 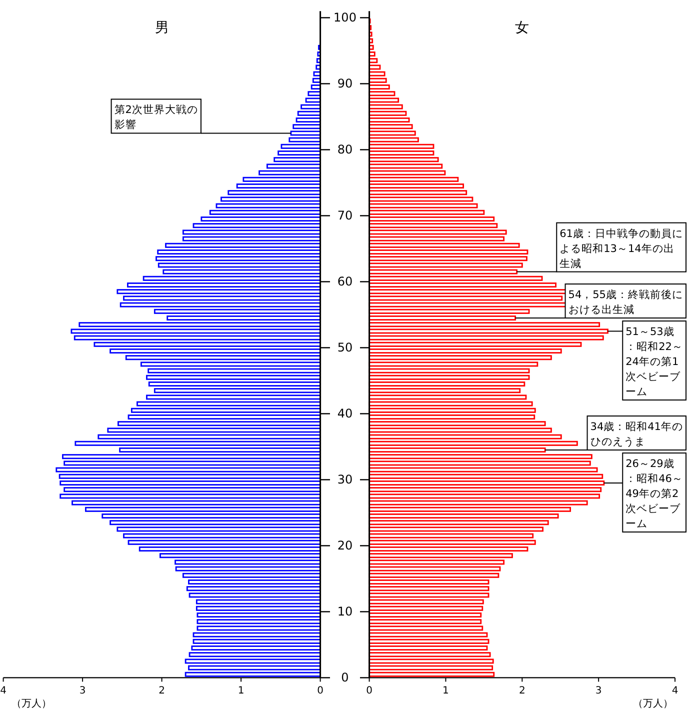 I want to click on y-tick-label: 20, so click(x=345, y=545).